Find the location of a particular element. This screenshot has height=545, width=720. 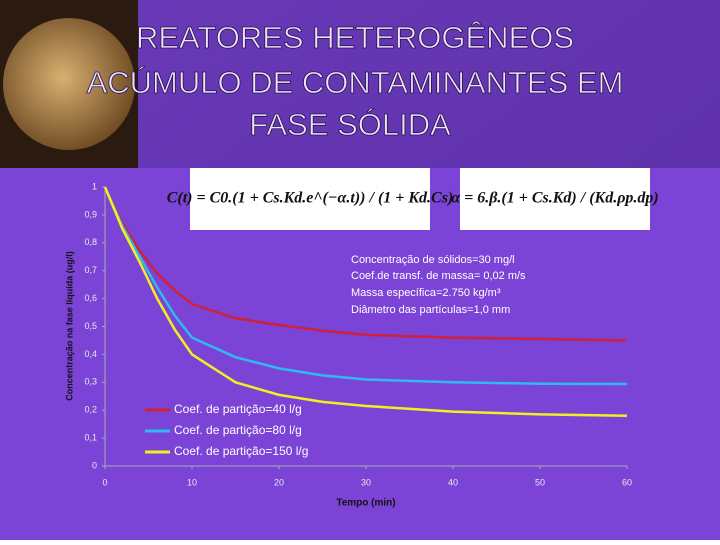

legend-label: Coef. de partição=80 l/g is located at coordinates (238, 430).